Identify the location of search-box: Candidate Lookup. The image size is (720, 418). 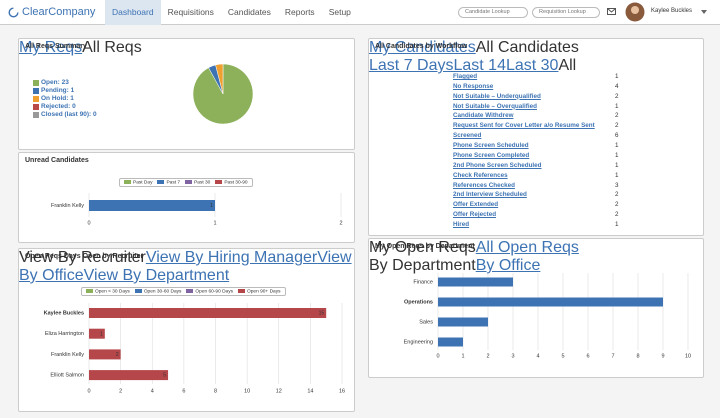
(493, 12).